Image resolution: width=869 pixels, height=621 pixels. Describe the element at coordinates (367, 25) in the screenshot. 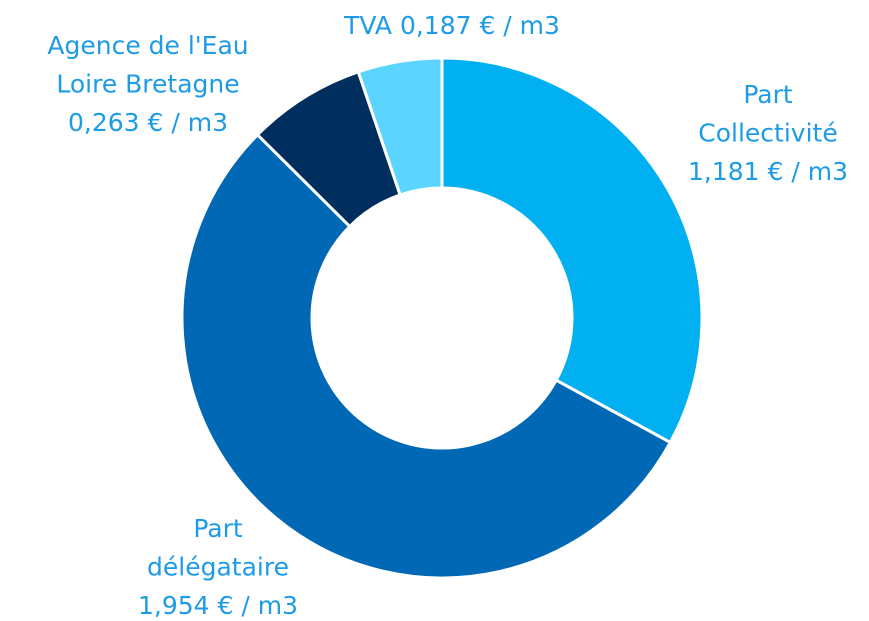

I see `category-label: TVA` at that location.